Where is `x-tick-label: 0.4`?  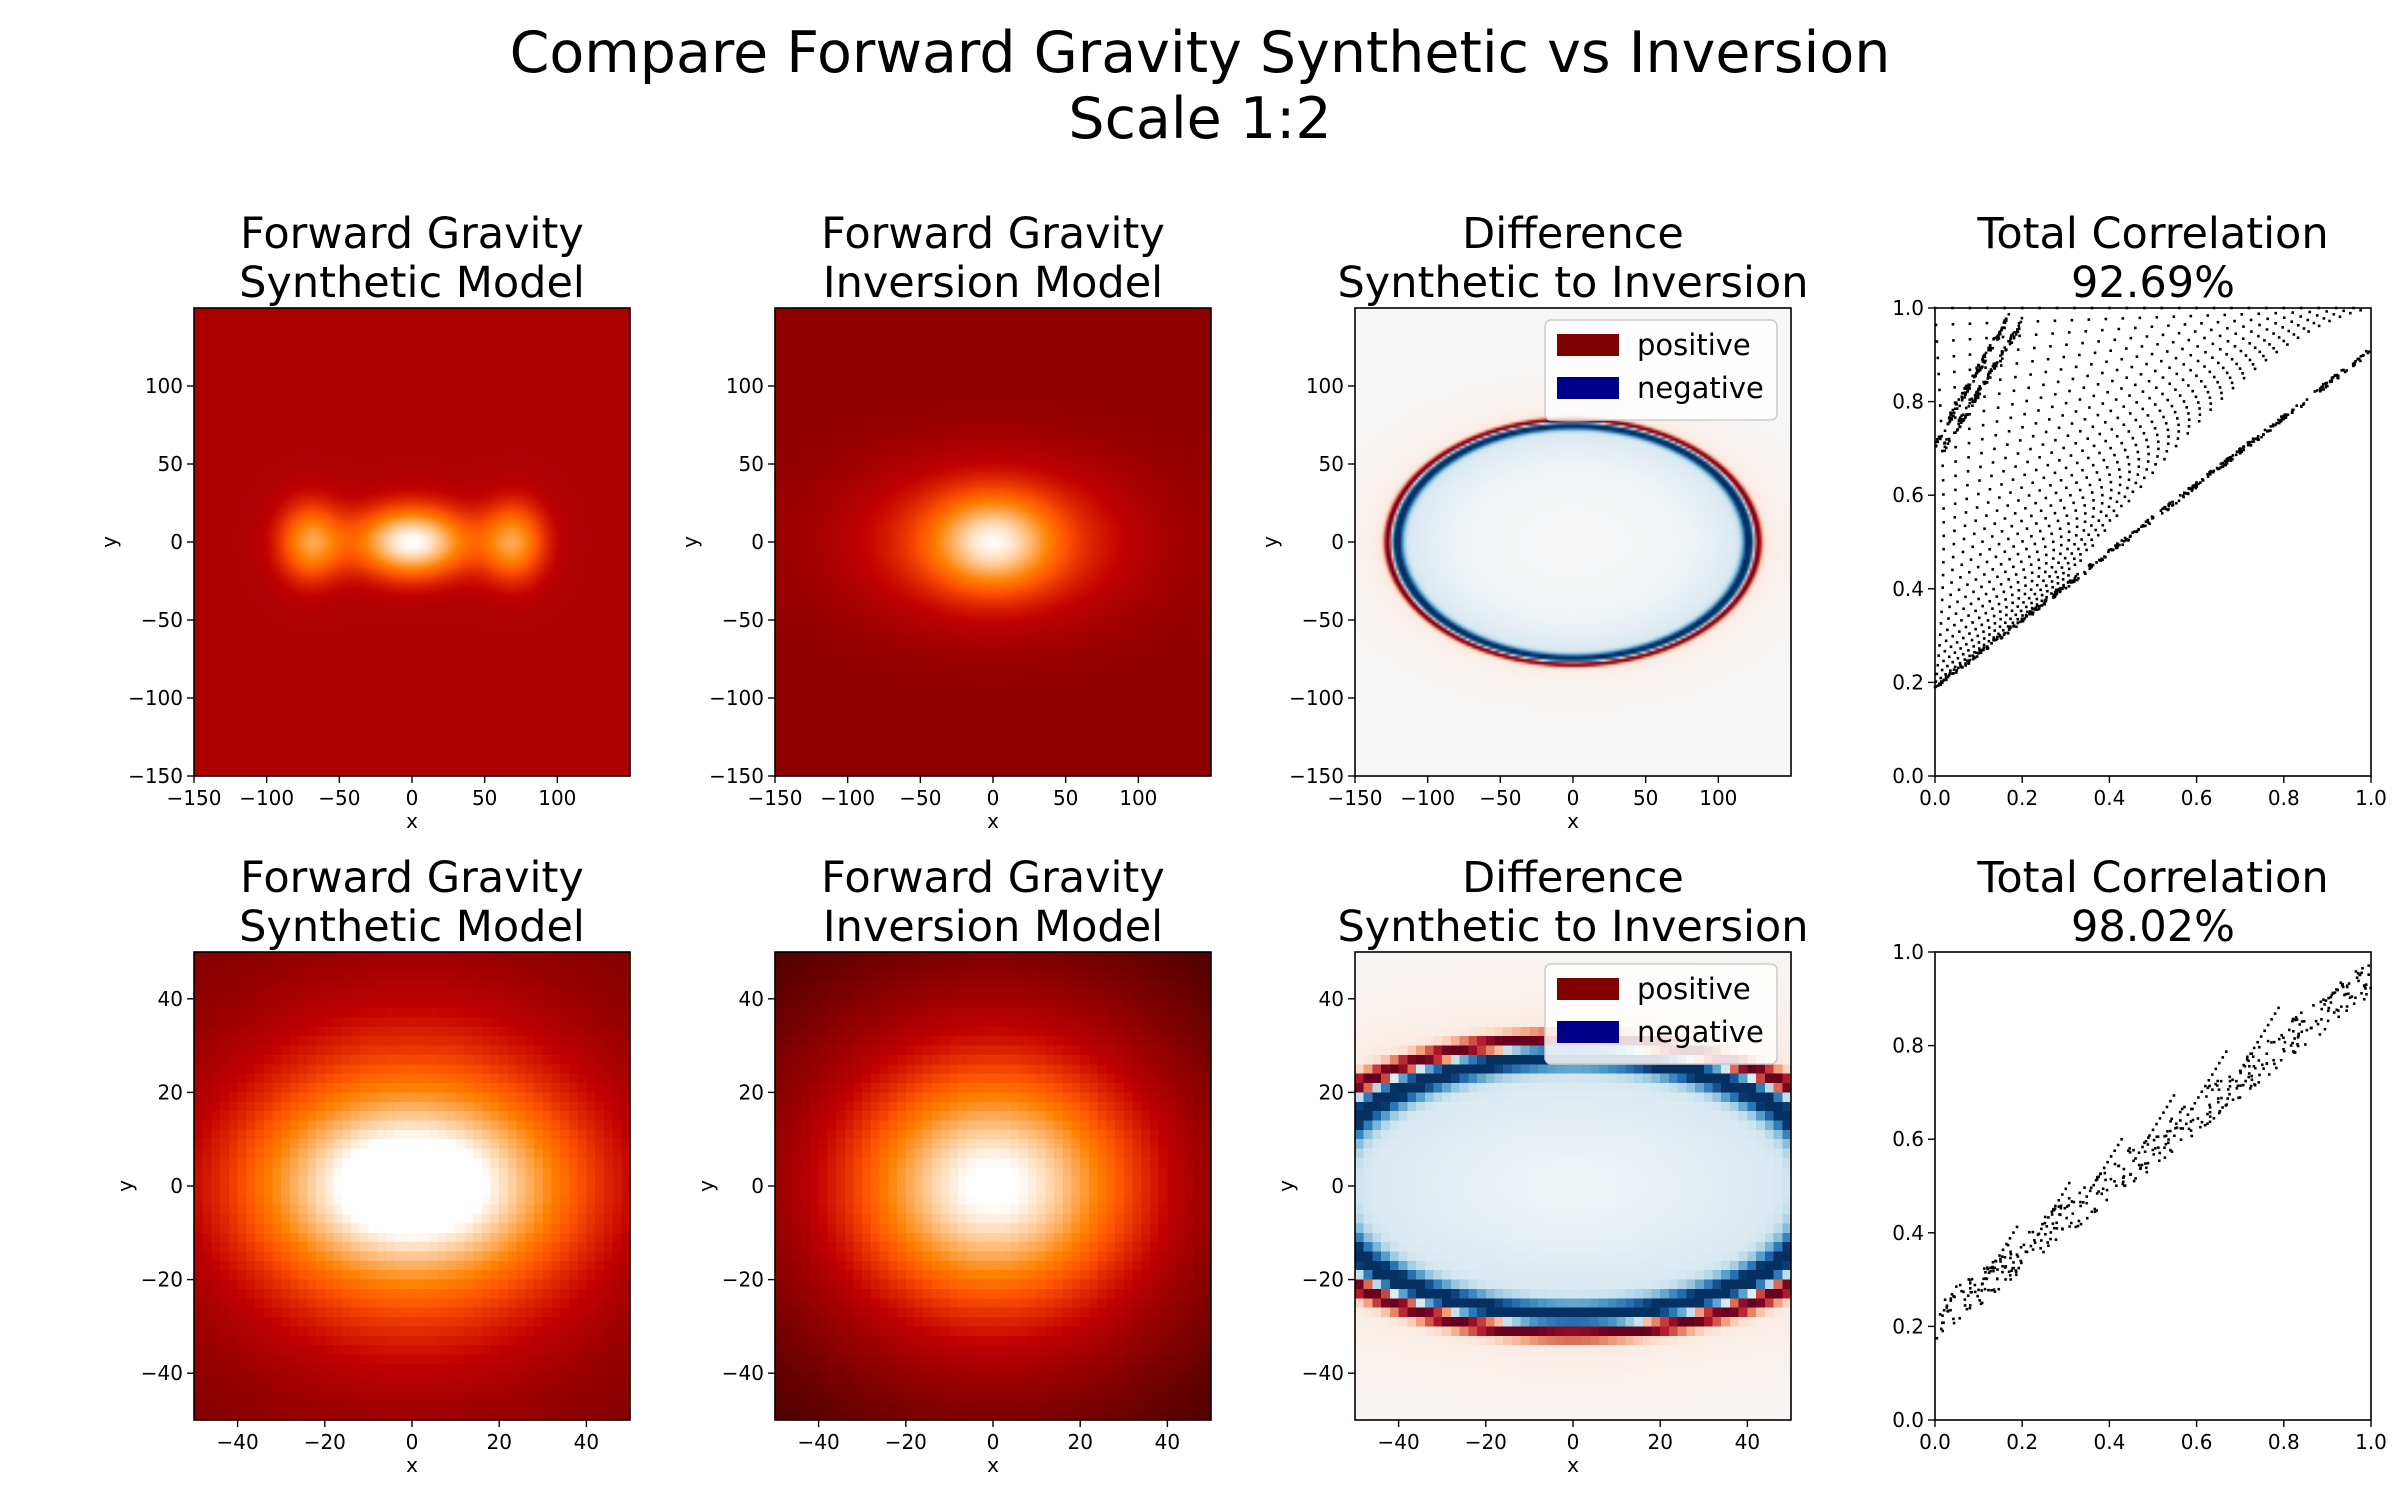
x-tick-label: 0.4 is located at coordinates (2109, 1442).